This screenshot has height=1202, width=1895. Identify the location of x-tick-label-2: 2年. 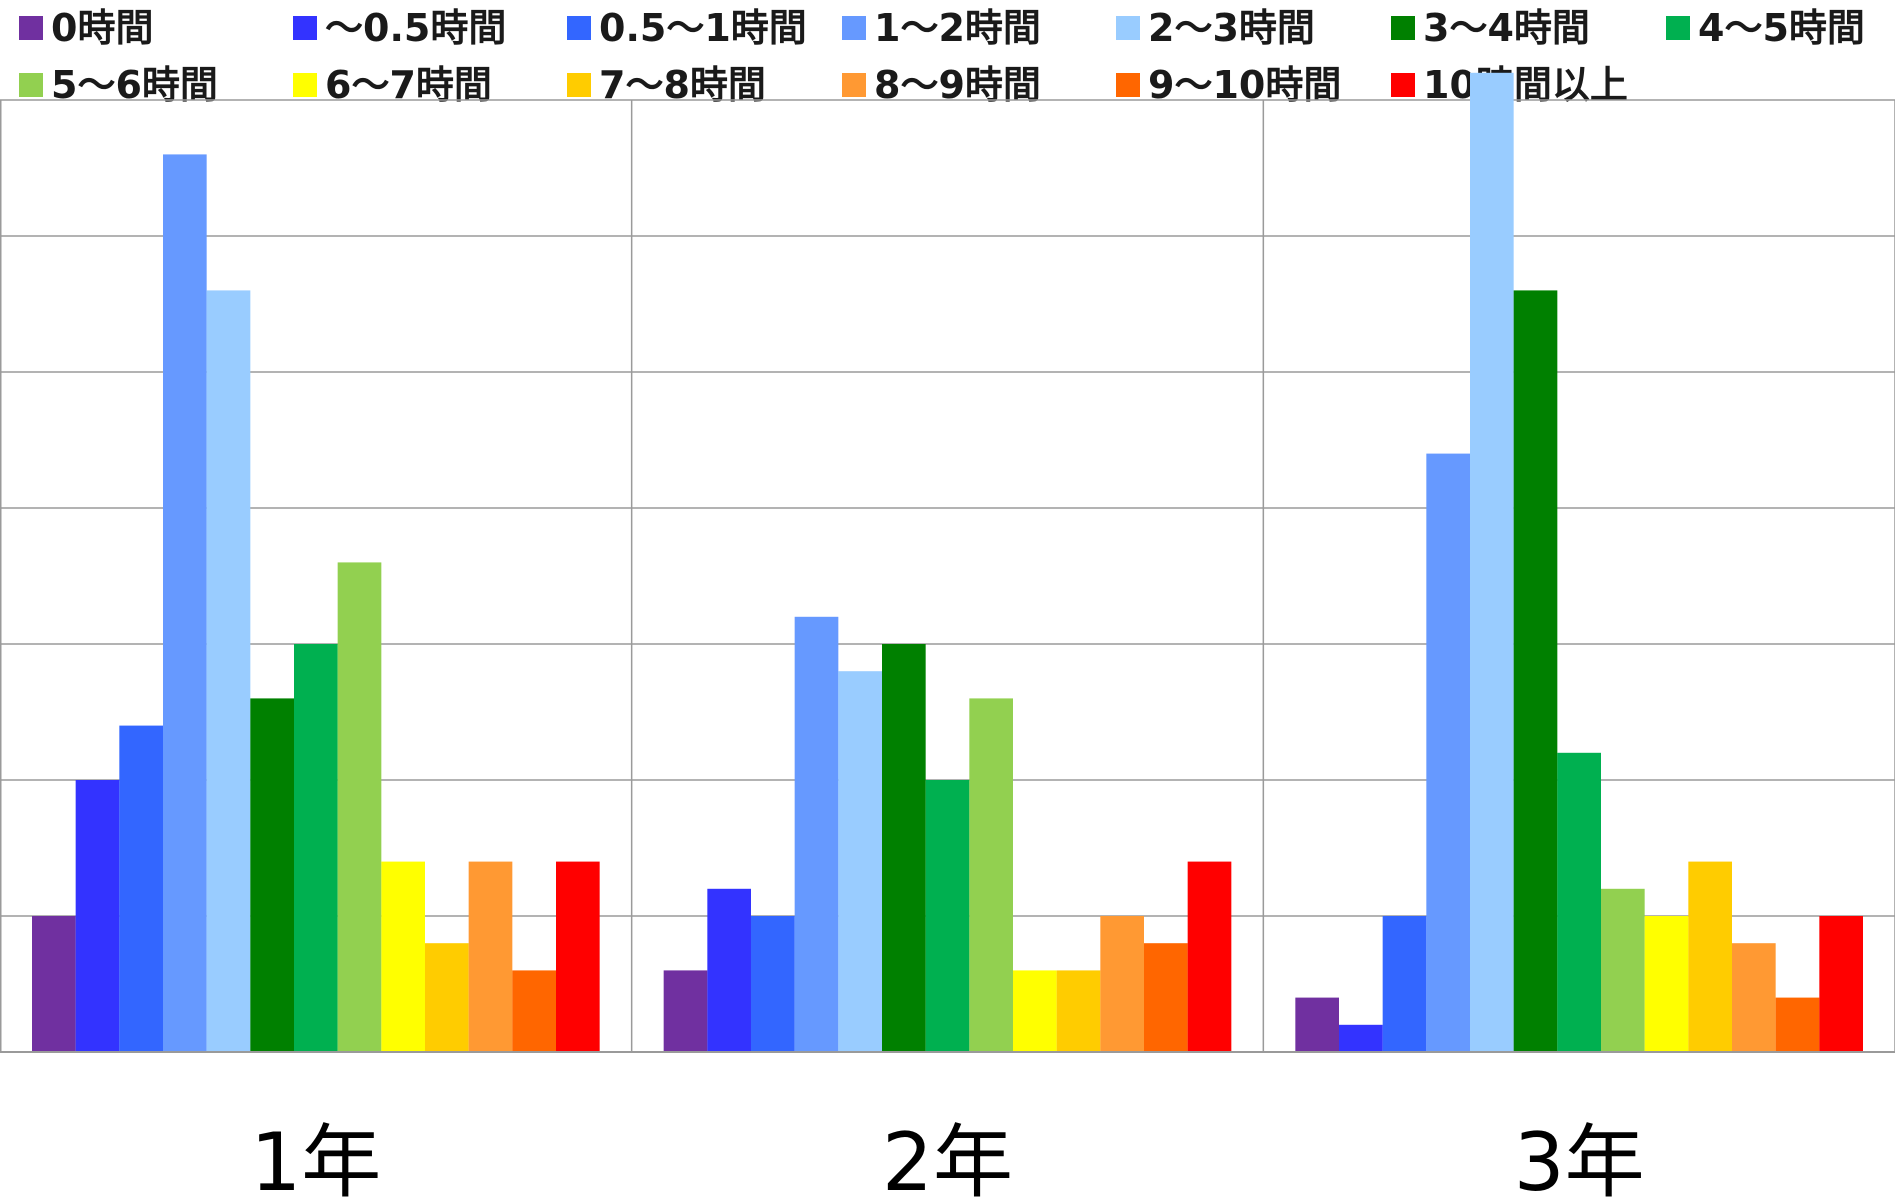
(947, 1159).